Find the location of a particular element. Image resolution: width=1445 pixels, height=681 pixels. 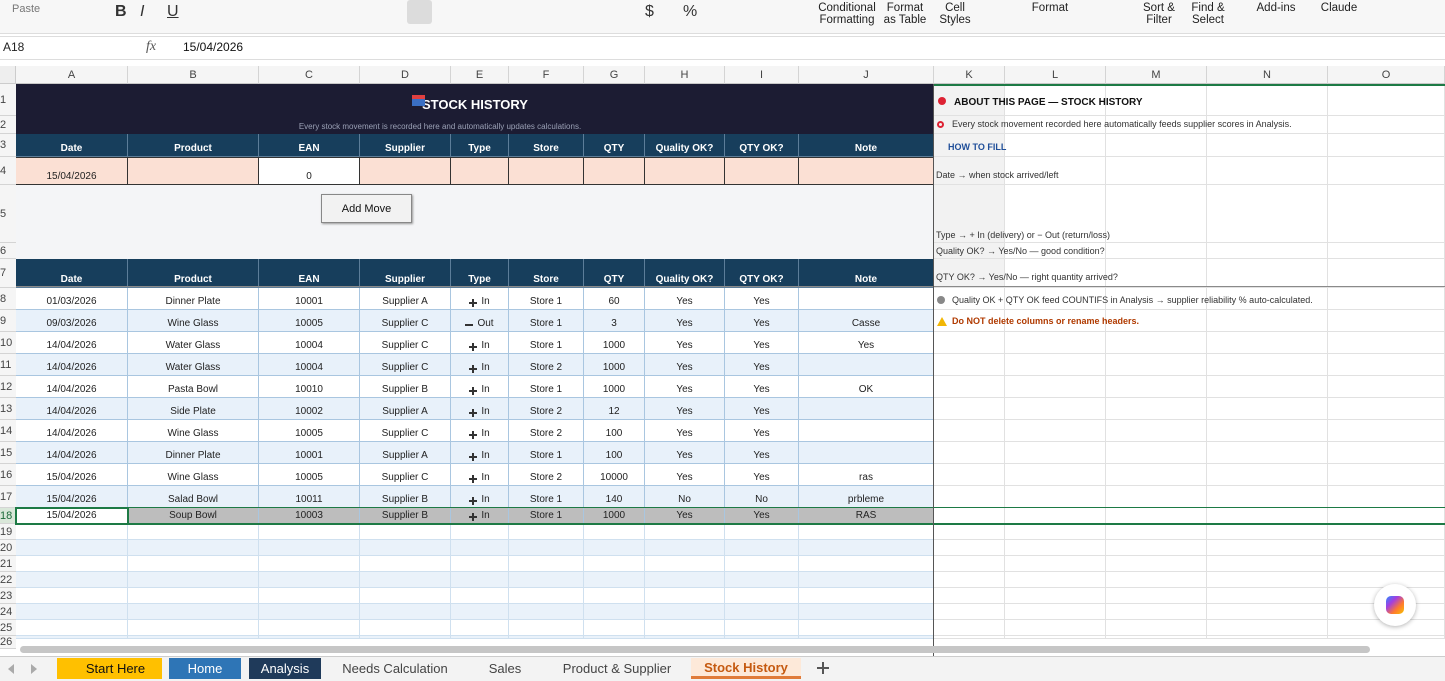

data-cell: 14/04/2026 is located at coordinates (72, 453).